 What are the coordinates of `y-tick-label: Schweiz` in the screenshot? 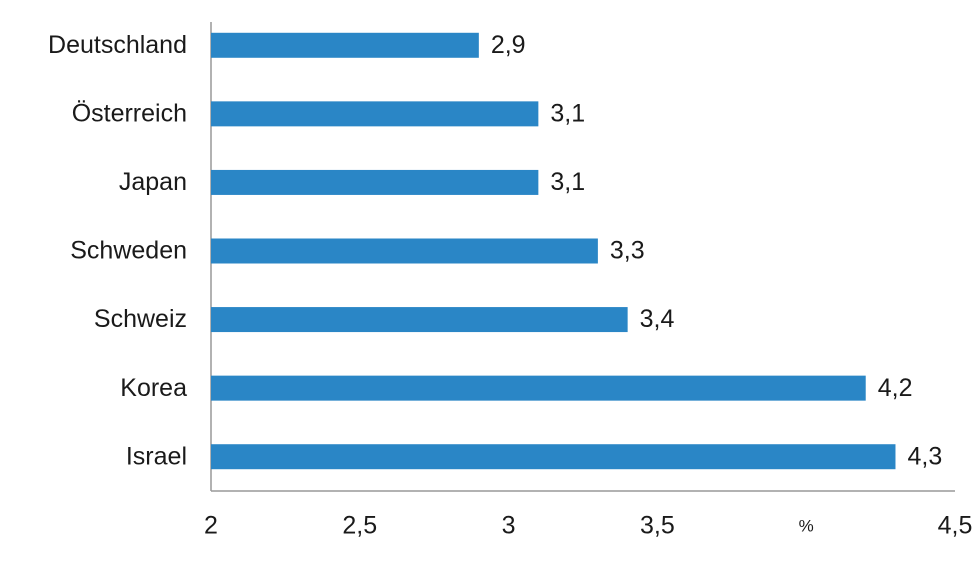 It's located at (140, 319).